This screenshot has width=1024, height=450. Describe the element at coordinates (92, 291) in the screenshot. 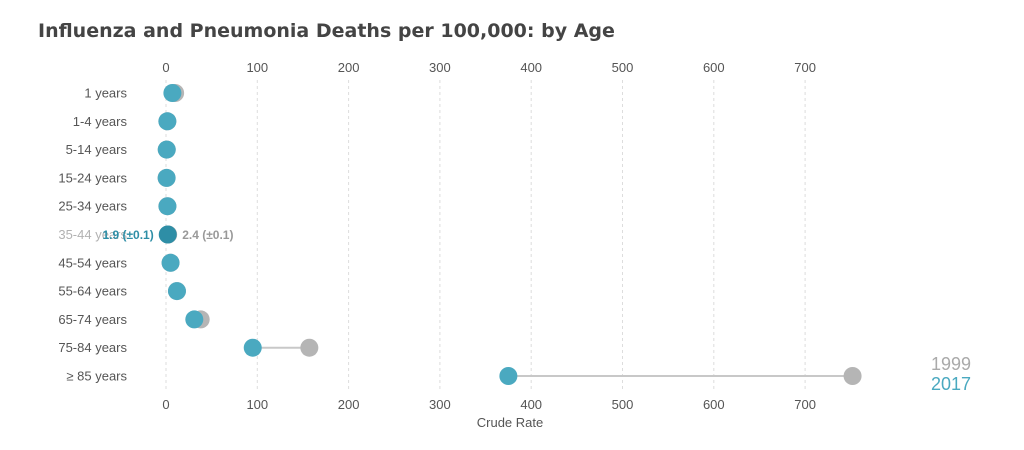

I see `category-label-7: 55-64 years` at that location.